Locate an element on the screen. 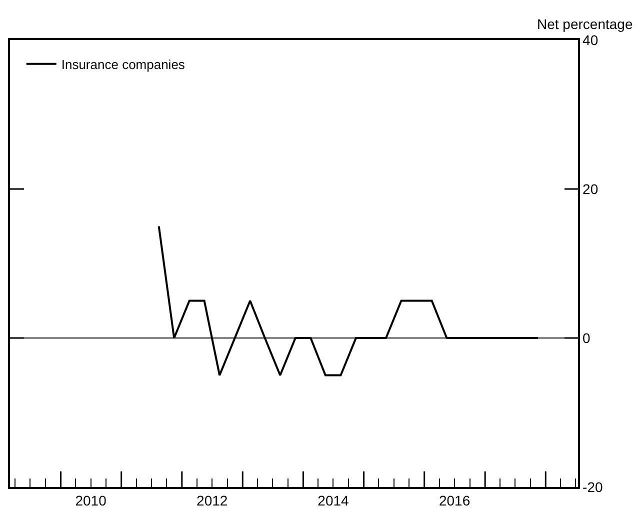 This screenshot has height=521, width=638. y-tick-label: 40 is located at coordinates (590, 40).